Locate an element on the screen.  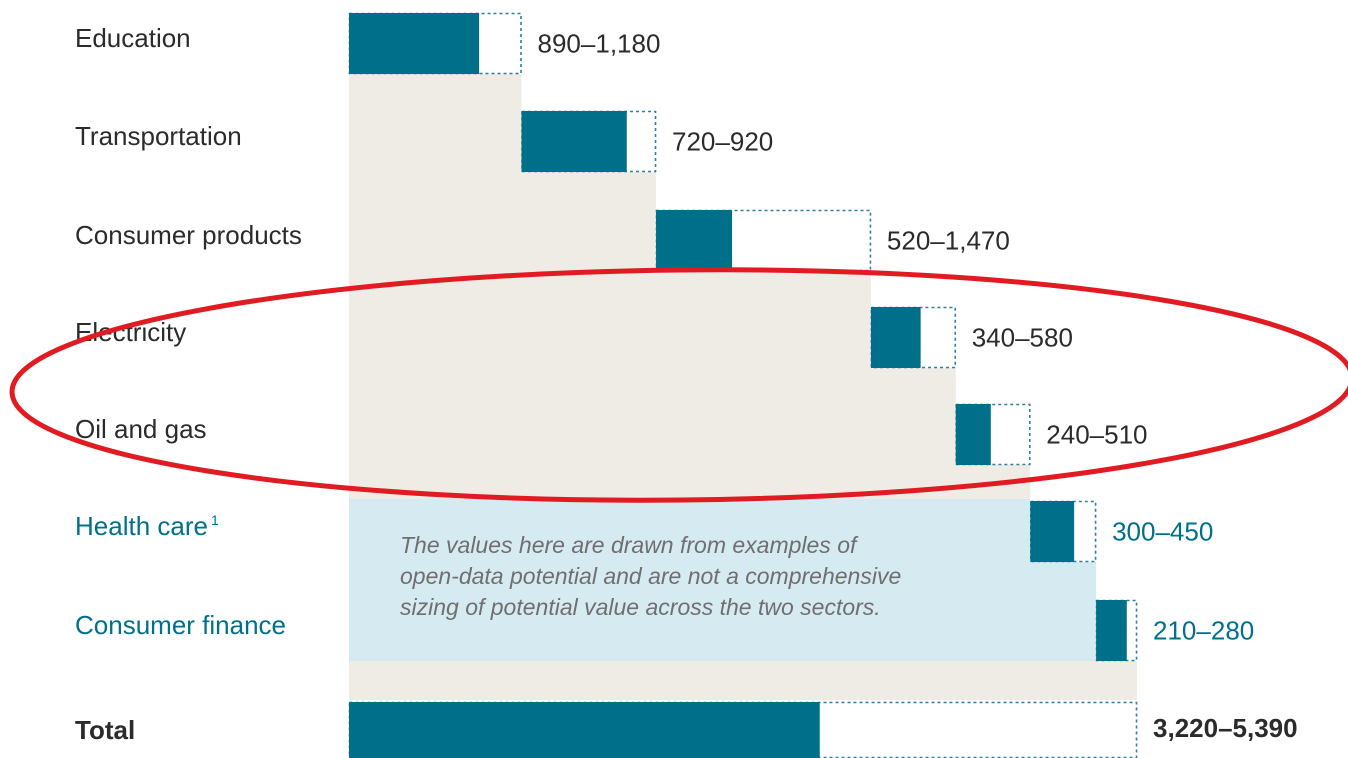
category-label: Transportation is located at coordinates (158, 136).